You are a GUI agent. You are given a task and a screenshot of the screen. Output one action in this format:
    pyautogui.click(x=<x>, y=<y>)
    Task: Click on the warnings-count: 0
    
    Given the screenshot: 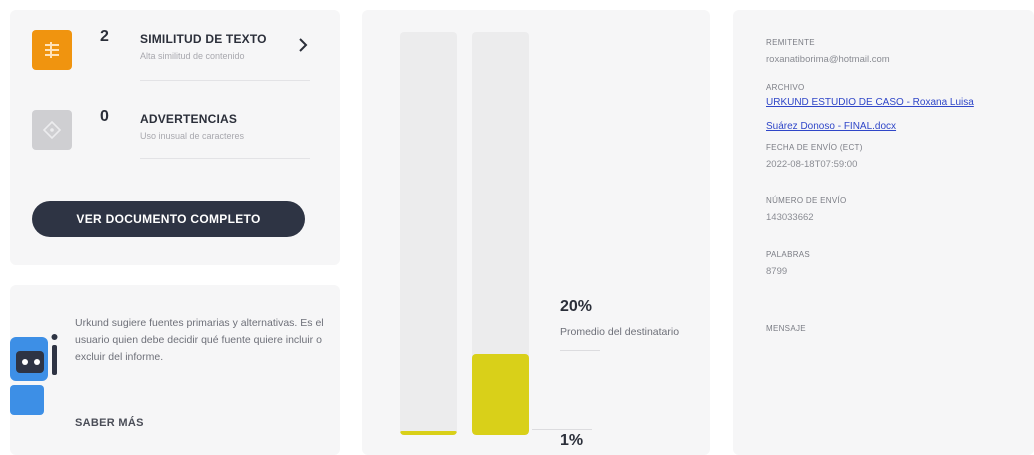 What is the action you would take?
    pyautogui.click(x=104, y=116)
    